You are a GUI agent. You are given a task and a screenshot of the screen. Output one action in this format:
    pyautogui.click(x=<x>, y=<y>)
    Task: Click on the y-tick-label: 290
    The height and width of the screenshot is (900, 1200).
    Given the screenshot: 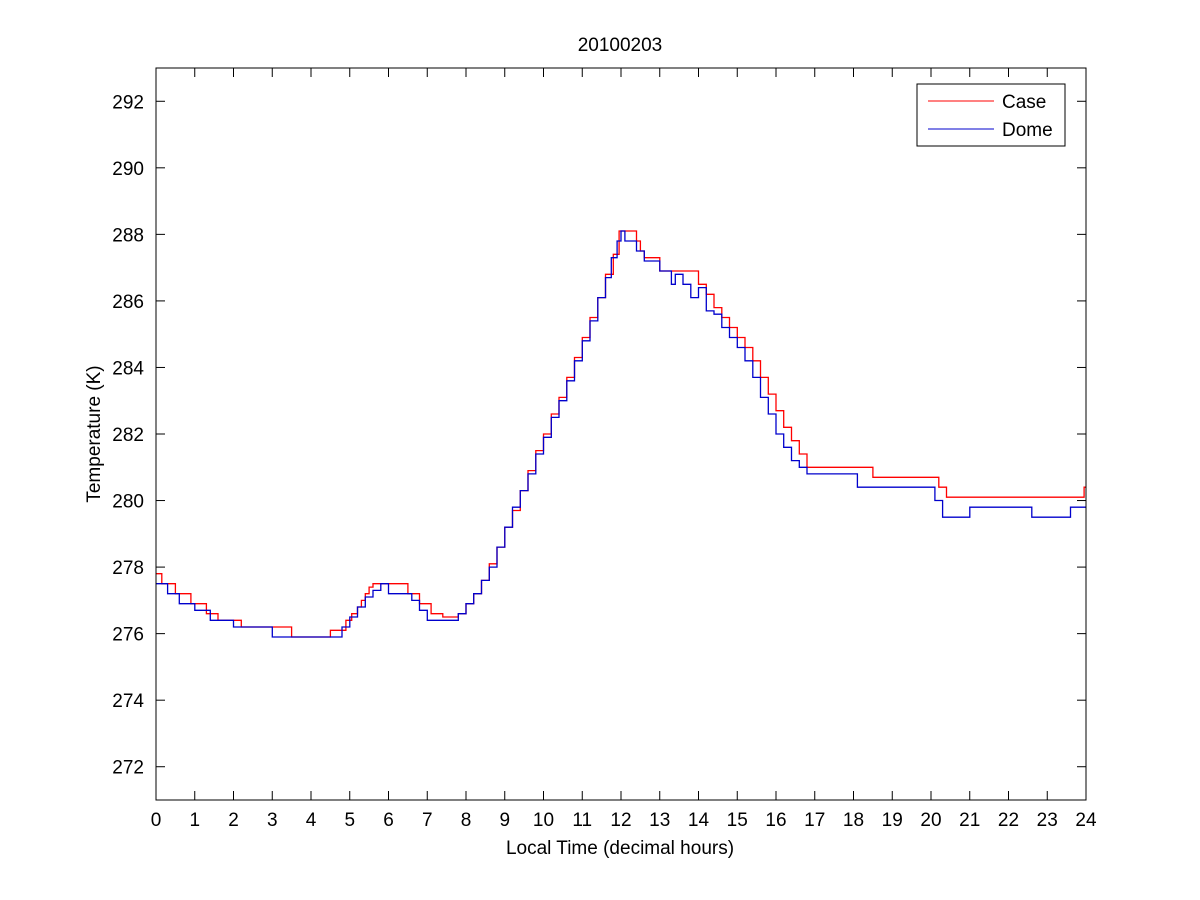 What is the action you would take?
    pyautogui.click(x=128, y=169)
    